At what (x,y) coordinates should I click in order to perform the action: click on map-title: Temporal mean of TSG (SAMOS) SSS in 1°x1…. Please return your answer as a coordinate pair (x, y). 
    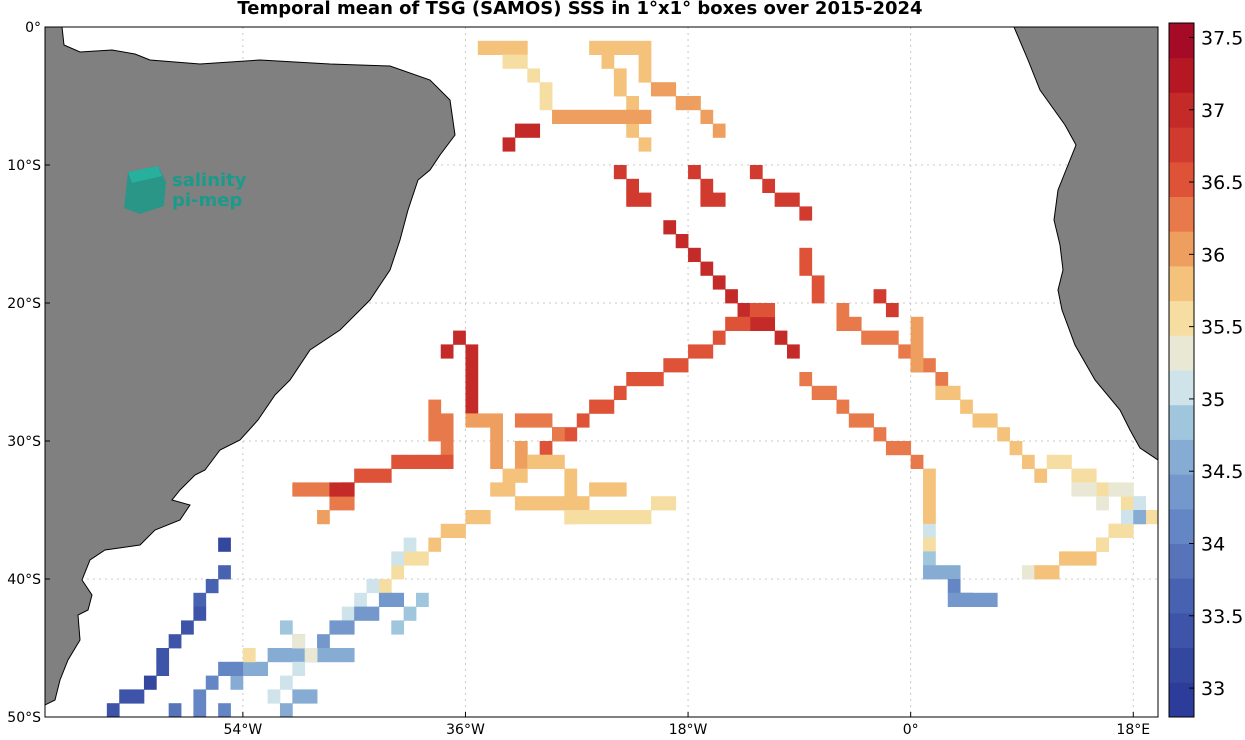
    Looking at the image, I should click on (580, 9).